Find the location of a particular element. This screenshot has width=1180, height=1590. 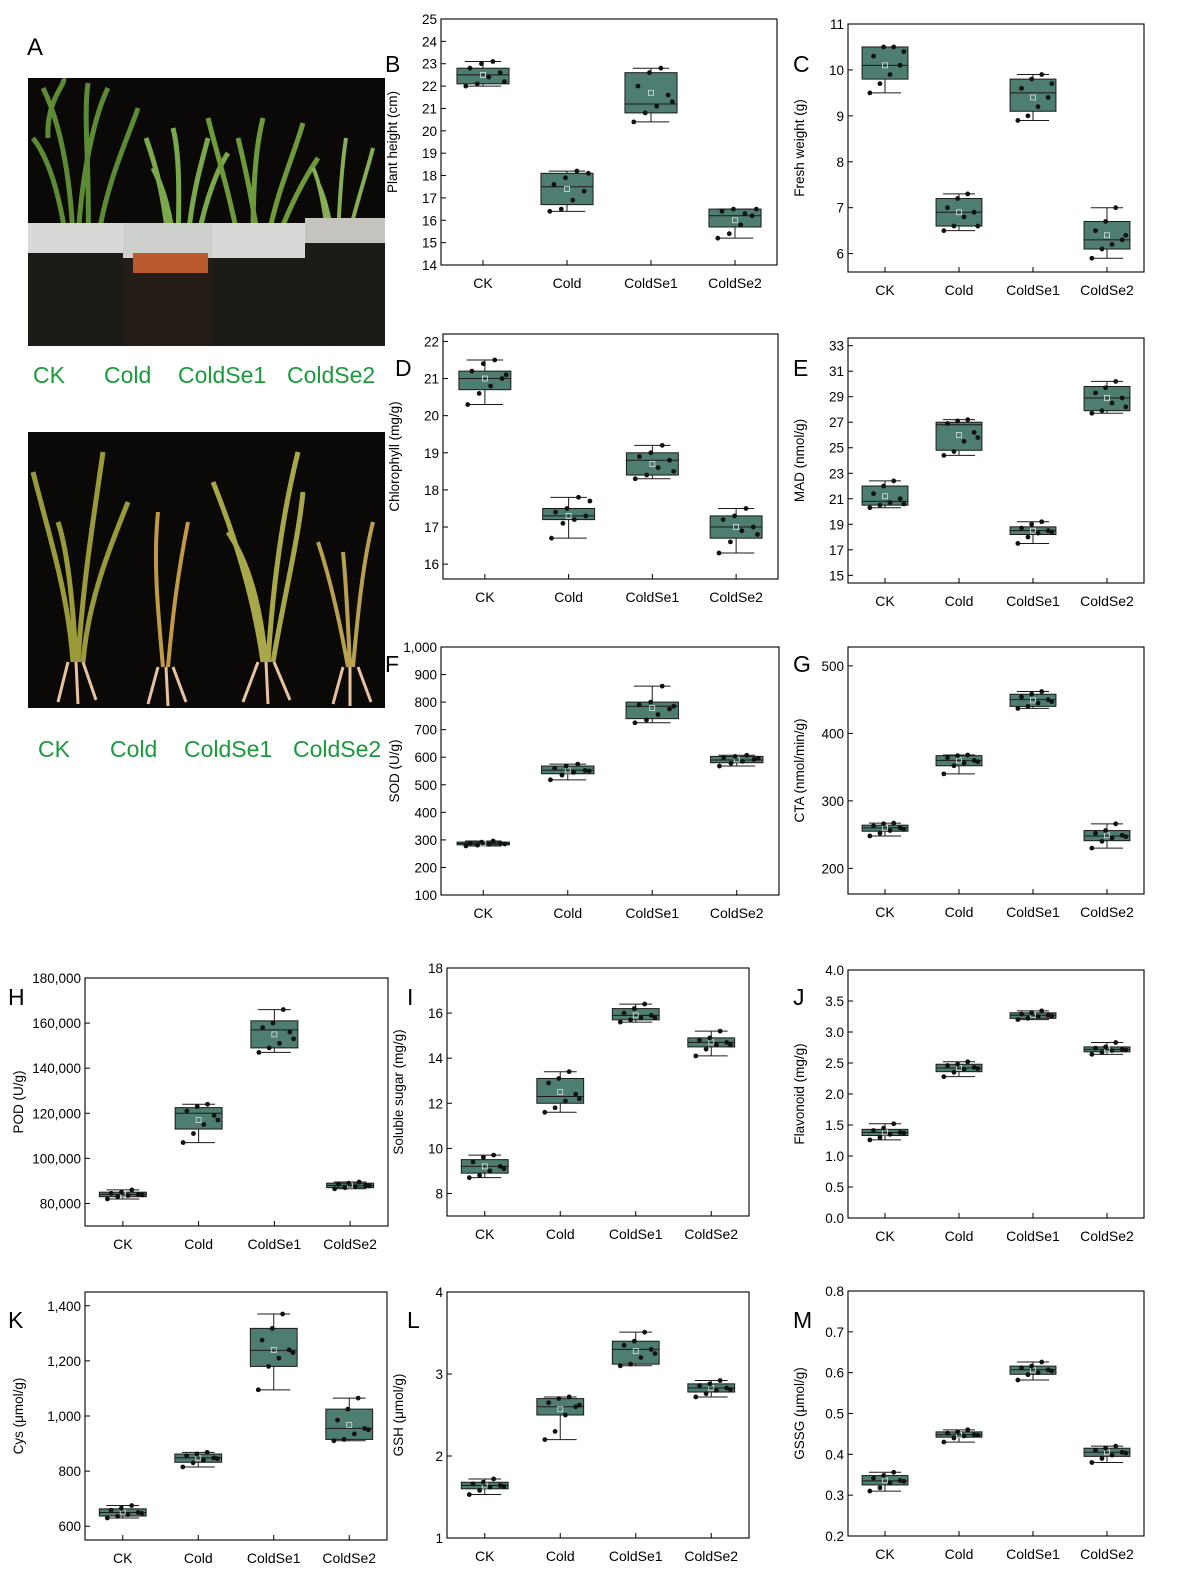

panel-label-m: M is located at coordinates (802, 1320).